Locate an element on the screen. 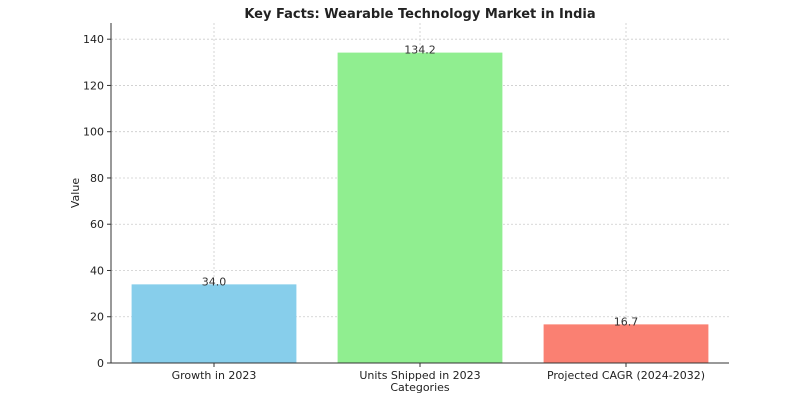  x-tick-label: Units Shipped in 2023 is located at coordinates (419, 375).